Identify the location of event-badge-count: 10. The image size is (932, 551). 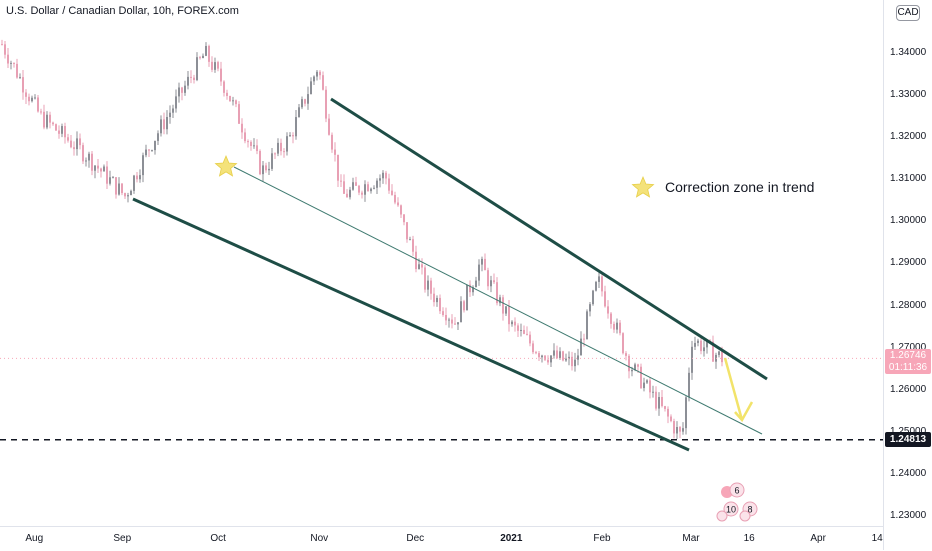
(731, 510).